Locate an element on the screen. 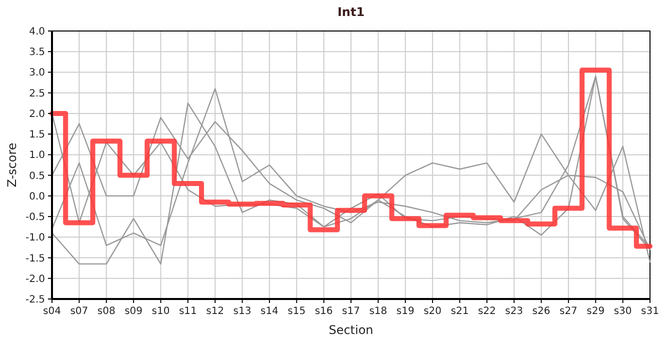 This screenshot has width=660, height=360. x-tick-label: s12 is located at coordinates (215, 311).